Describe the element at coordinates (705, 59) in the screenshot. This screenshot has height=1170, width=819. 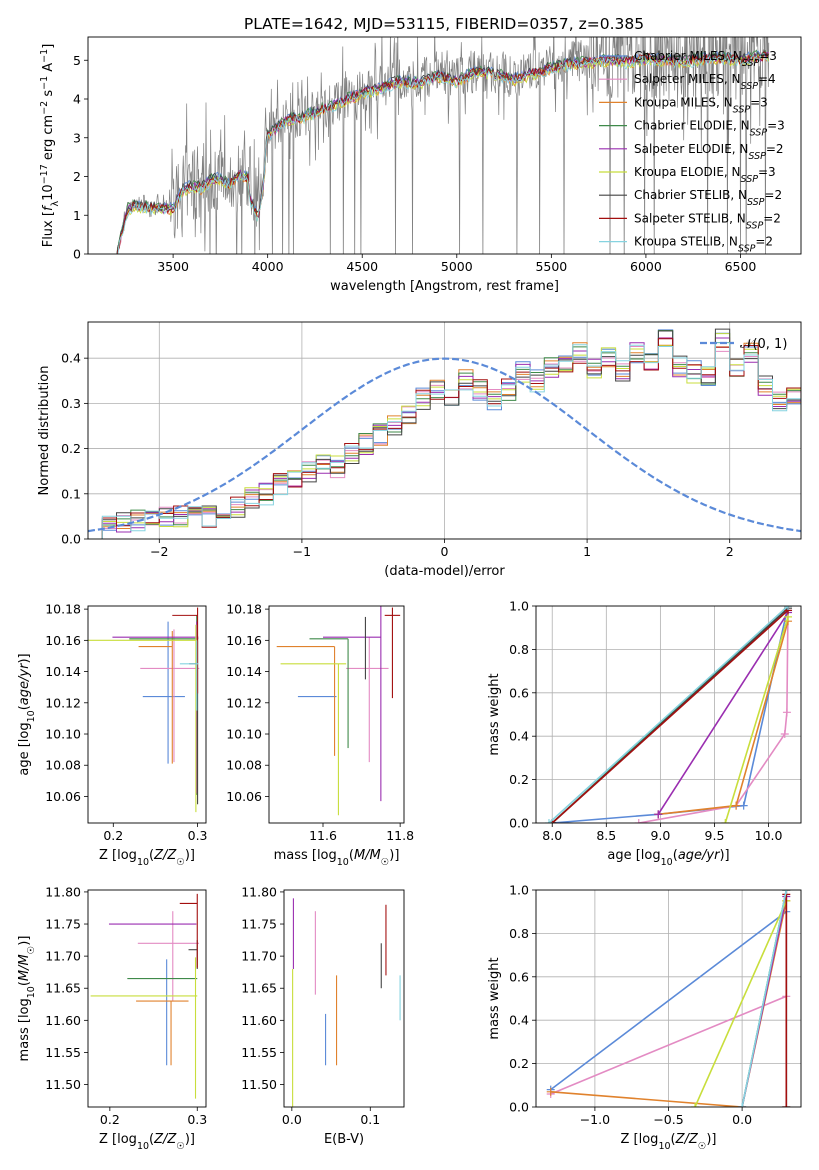
I see `legend-label-0: Chabrier MILES, NSSP=3` at that location.